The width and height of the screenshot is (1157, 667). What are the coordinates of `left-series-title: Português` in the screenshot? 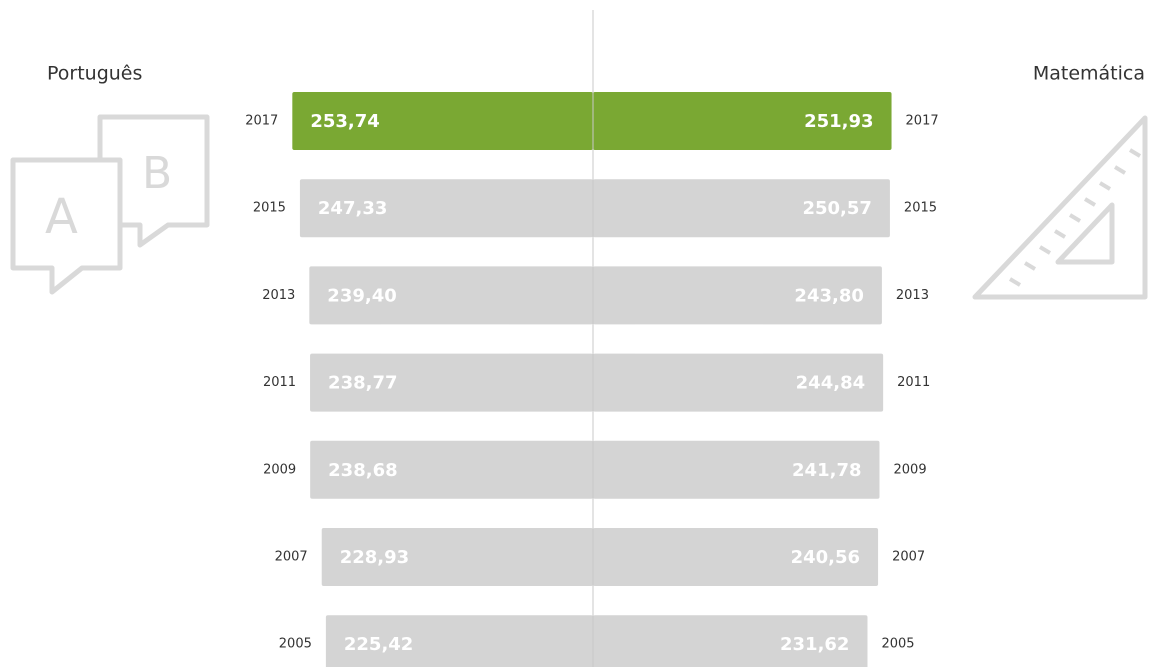 It's located at (94, 74).